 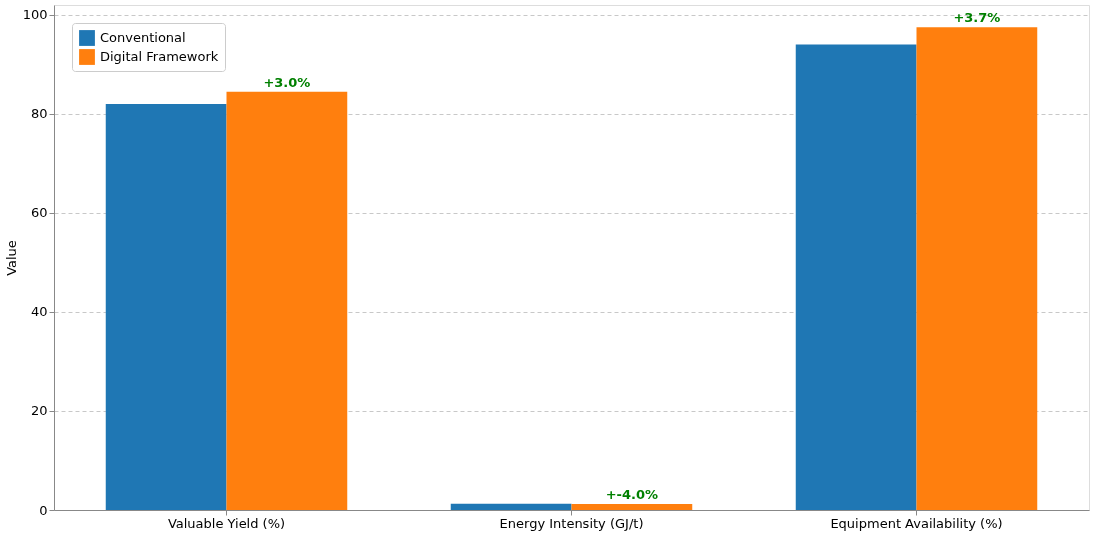 I want to click on y-tick-label: 80, so click(x=39, y=114).